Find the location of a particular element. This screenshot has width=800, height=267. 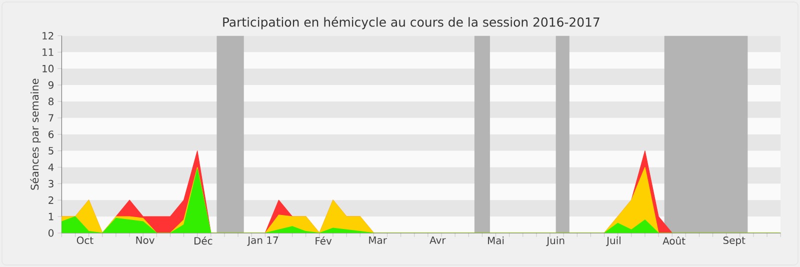

y-tick-label: 4 is located at coordinates (51, 167).